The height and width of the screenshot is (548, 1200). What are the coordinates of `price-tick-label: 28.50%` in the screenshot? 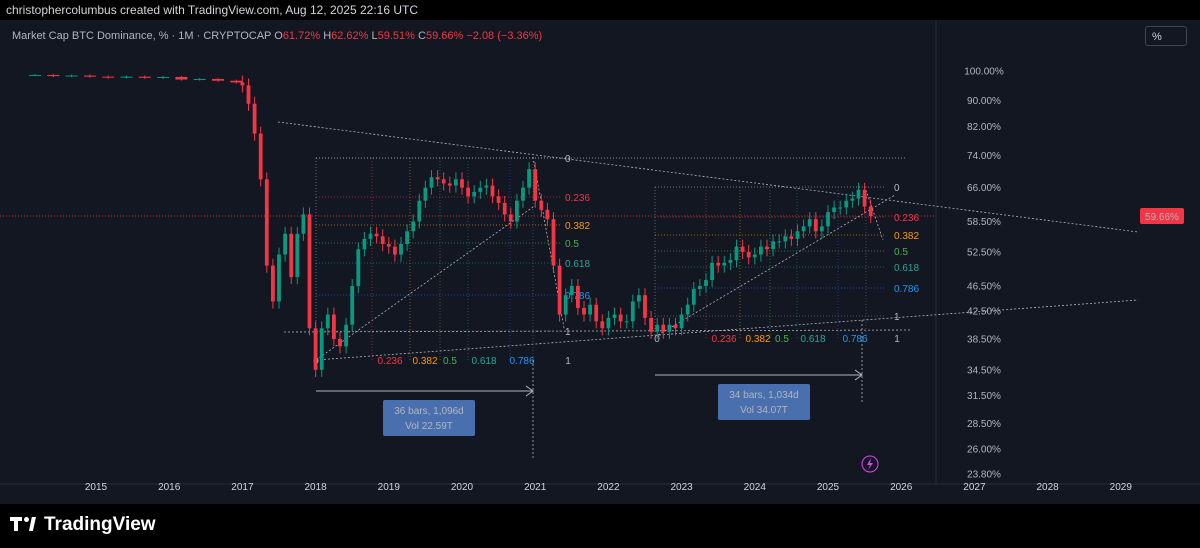 It's located at (984, 424).